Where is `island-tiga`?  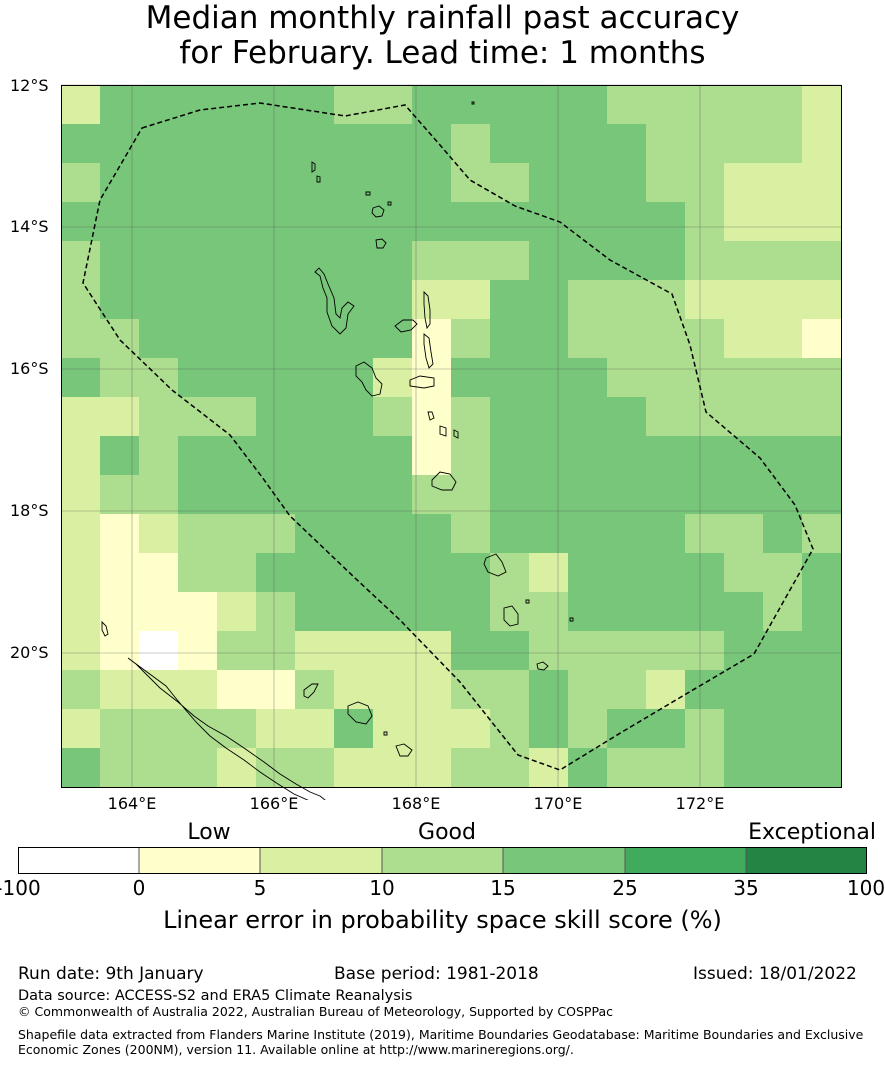
island-tiga is located at coordinates (385, 733).